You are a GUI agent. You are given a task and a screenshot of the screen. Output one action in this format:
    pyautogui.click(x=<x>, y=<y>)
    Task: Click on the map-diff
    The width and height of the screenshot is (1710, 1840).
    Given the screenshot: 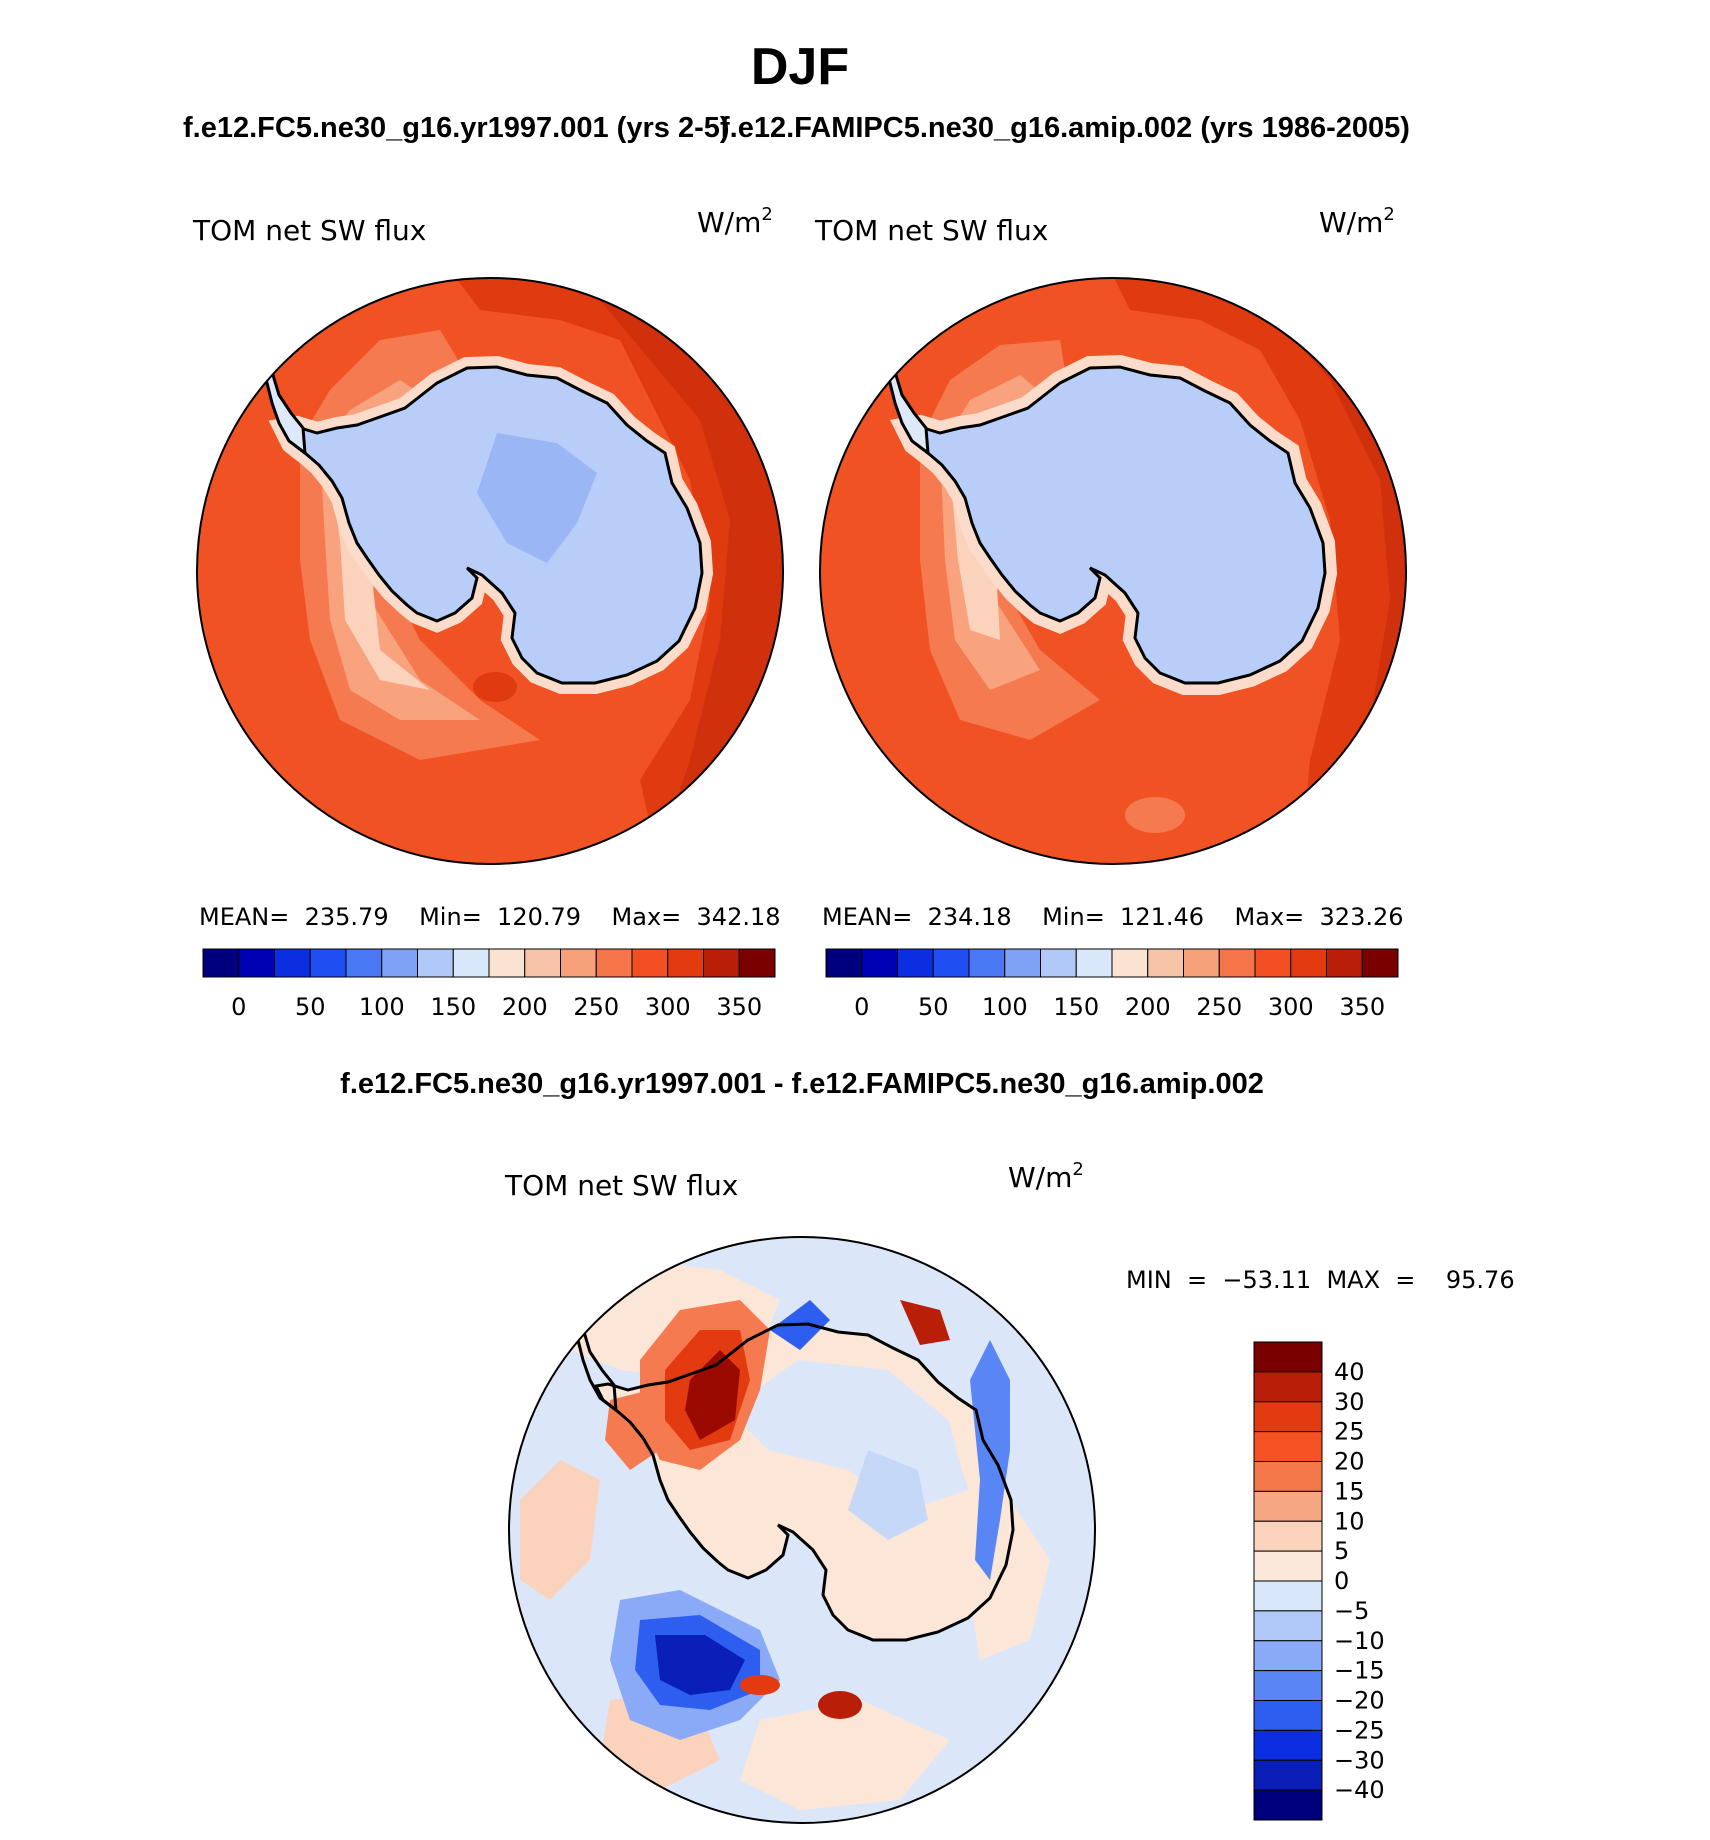 What is the action you would take?
    pyautogui.click(x=802, y=1530)
    